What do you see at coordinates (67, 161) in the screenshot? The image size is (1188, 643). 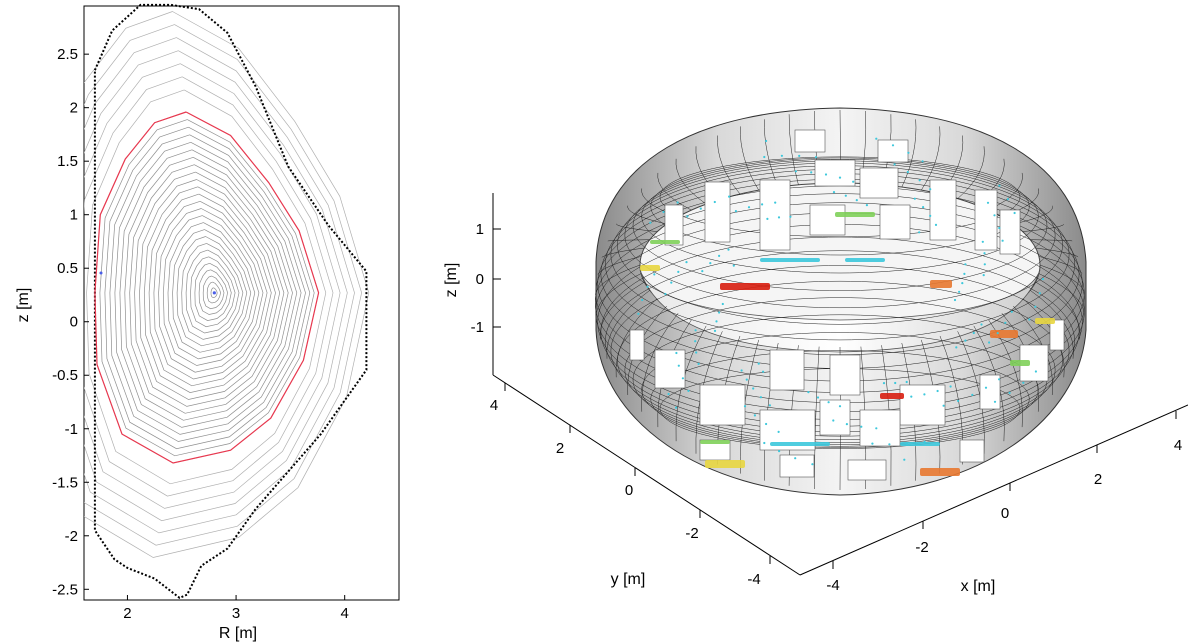 I see `y-tick-label: 1.5` at bounding box center [67, 161].